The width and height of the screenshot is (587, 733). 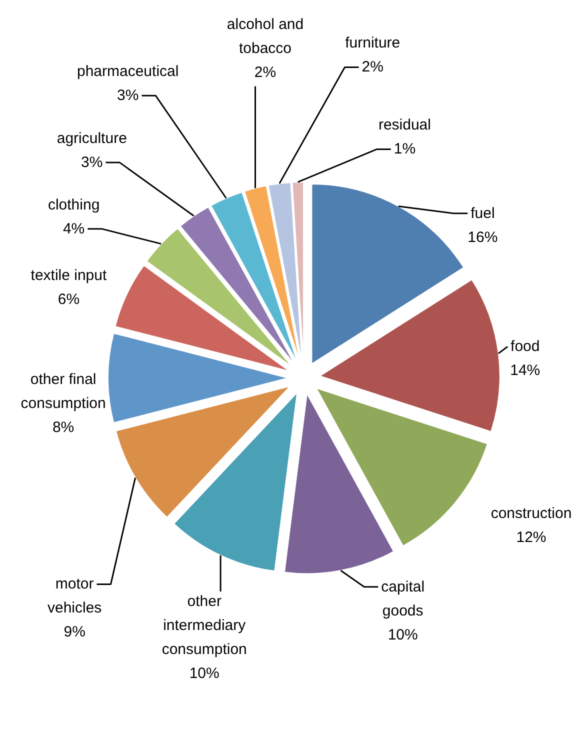 What do you see at coordinates (69, 275) in the screenshot?
I see `slice-label: textile input` at bounding box center [69, 275].